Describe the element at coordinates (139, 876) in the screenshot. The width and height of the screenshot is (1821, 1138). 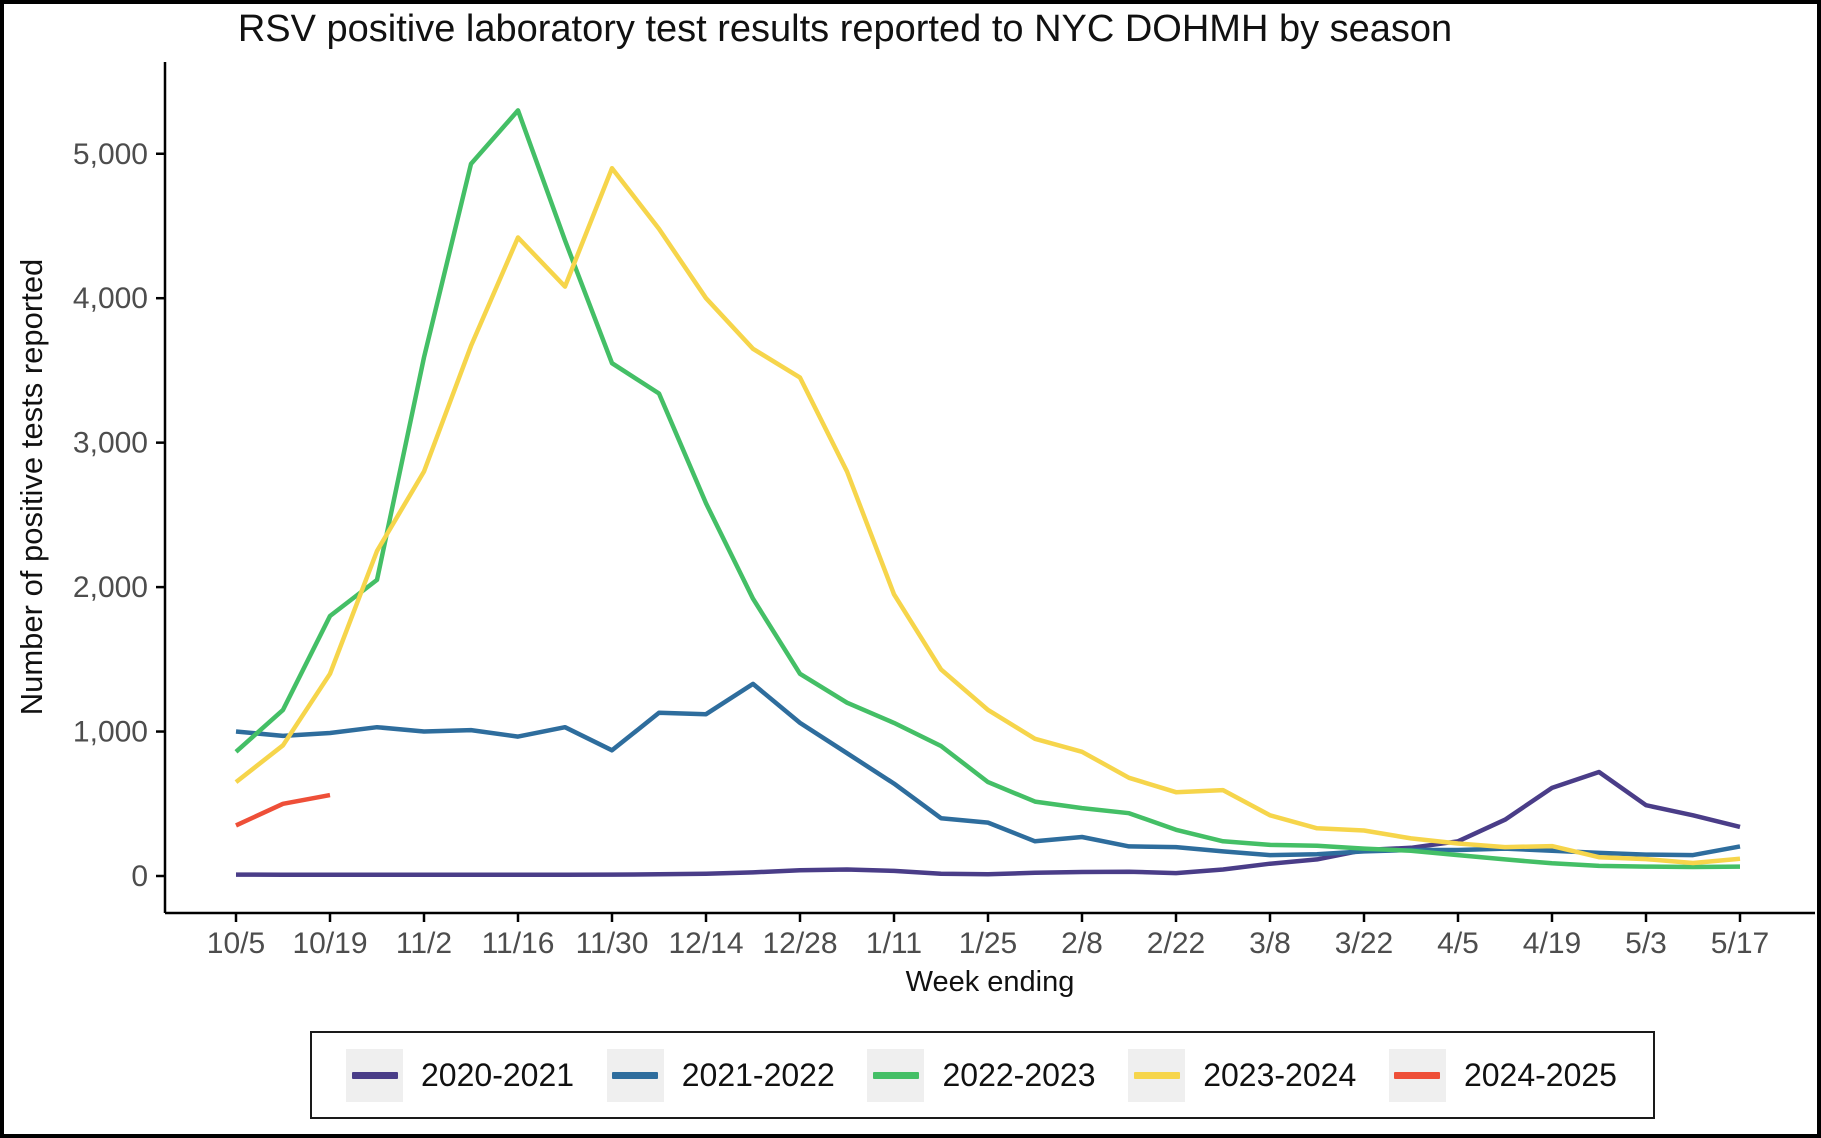
I see `y-tick-label: 0` at that location.